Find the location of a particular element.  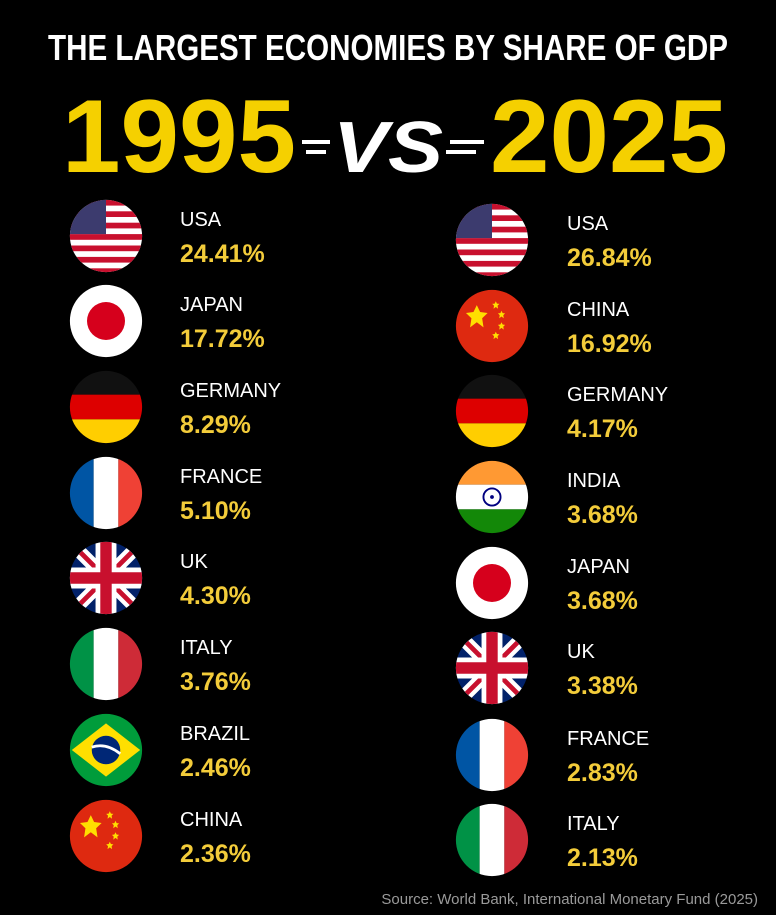

share: 4.30% is located at coordinates (215, 596).